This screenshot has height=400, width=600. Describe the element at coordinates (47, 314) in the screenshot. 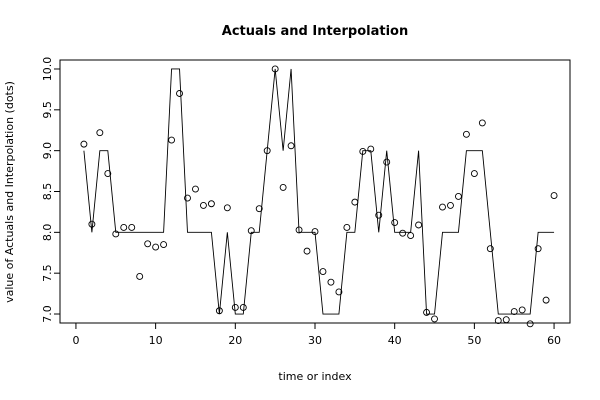

I see `y-tick-label: 7.0` at that location.